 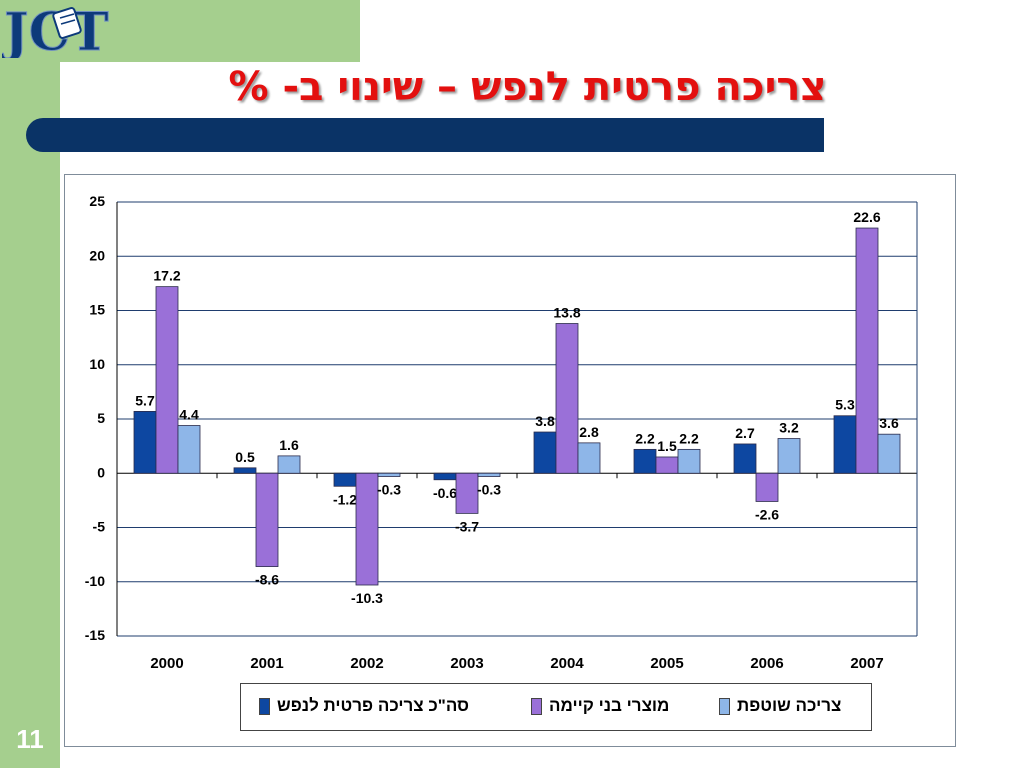 What do you see at coordinates (95, 581) in the screenshot?
I see `y-tick-label: -10` at bounding box center [95, 581].